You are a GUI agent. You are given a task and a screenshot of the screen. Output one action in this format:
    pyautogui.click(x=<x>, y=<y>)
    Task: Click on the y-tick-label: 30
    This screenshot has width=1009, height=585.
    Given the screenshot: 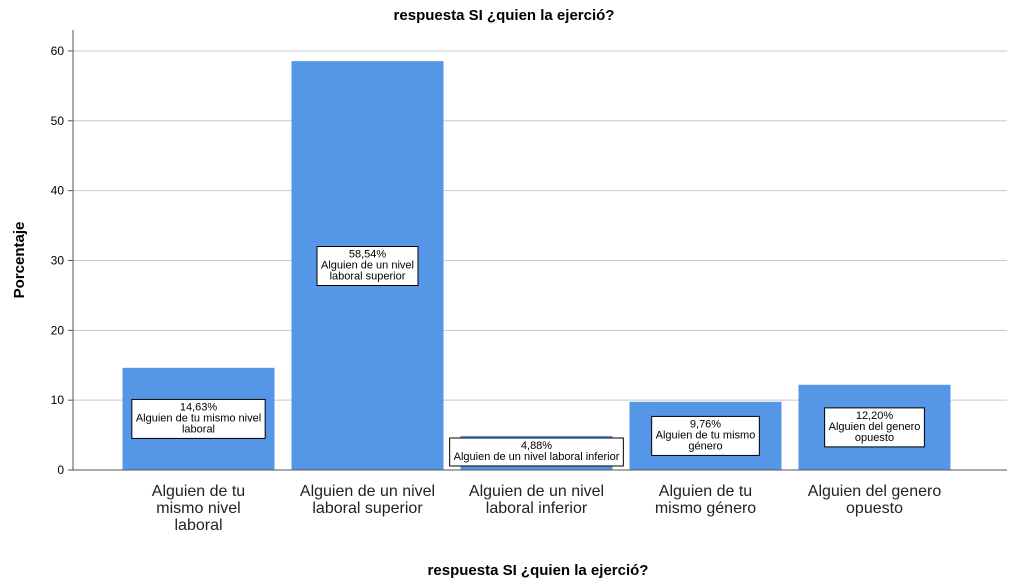 What is the action you would take?
    pyautogui.click(x=58, y=260)
    